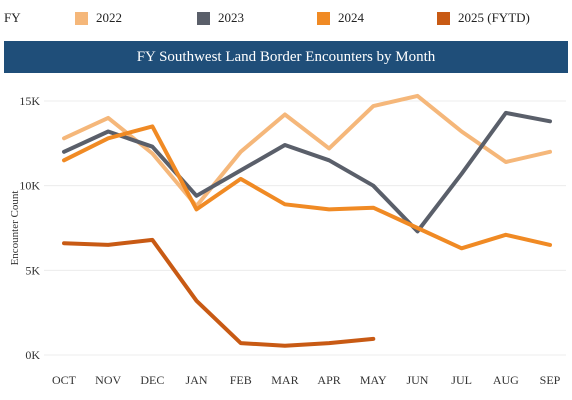 This screenshot has height=400, width=572. Describe the element at coordinates (417, 380) in the screenshot. I see `x-tick-label: JUN` at that location.